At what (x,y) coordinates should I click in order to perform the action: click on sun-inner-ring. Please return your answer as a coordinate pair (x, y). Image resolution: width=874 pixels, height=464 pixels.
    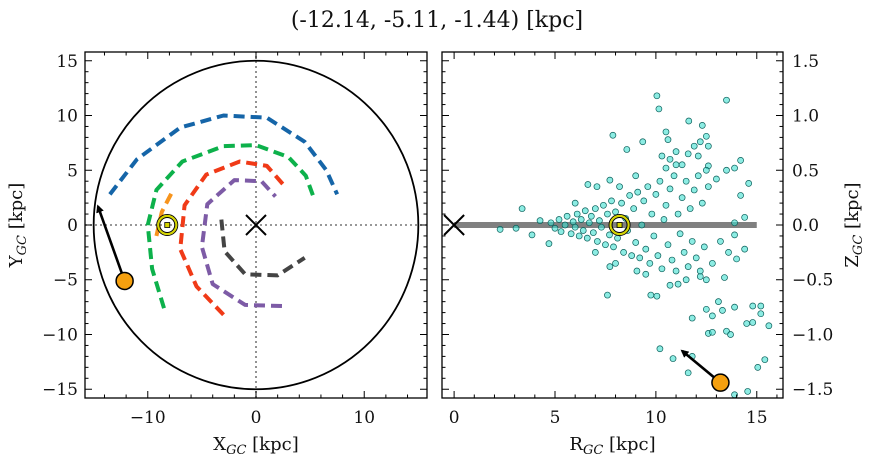
    Looking at the image, I should click on (619, 225).